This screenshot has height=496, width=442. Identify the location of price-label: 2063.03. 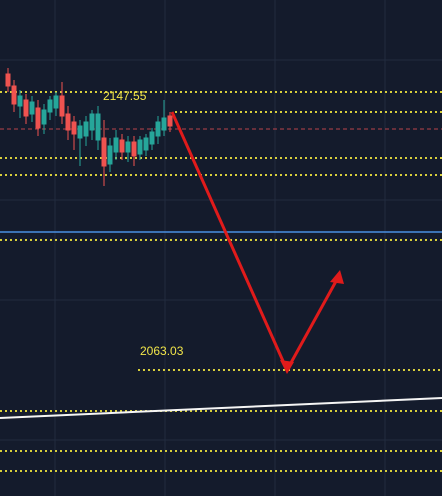
(162, 351).